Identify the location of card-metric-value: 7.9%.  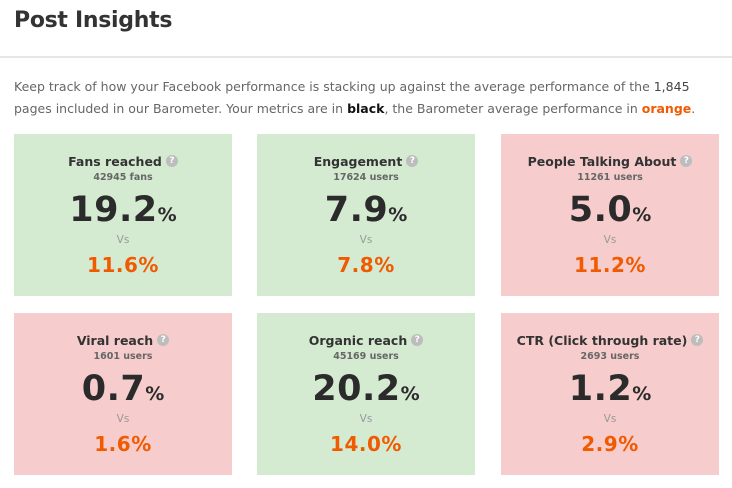
(366, 210).